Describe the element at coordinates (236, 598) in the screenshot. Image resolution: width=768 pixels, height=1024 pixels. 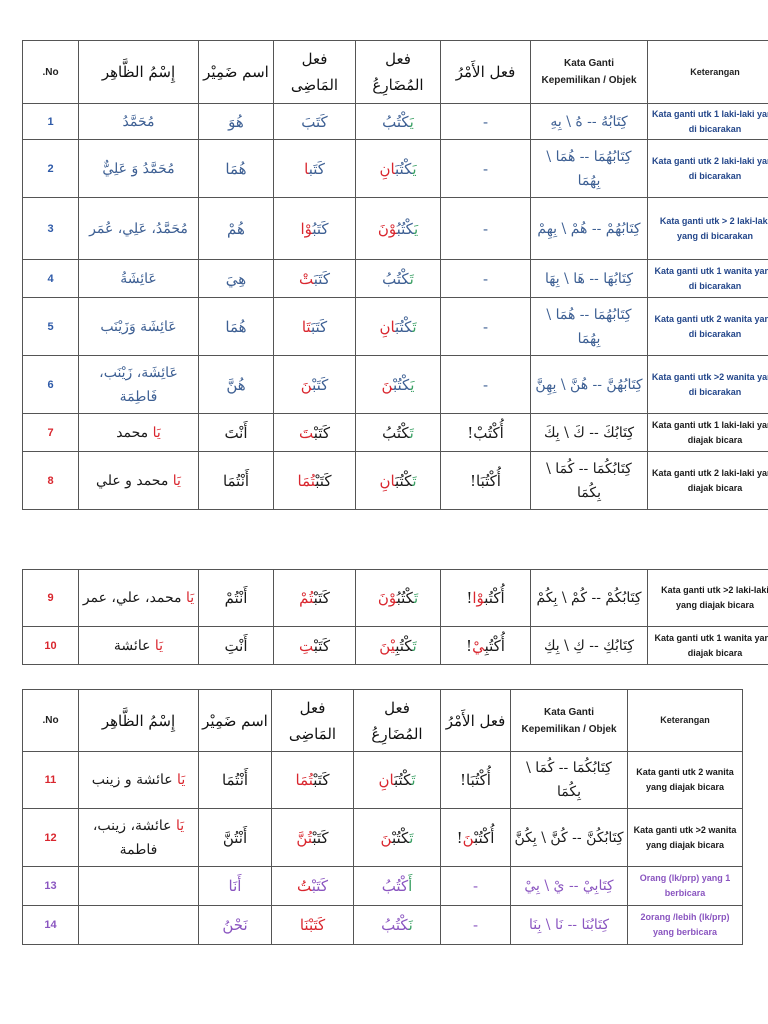
I see `cell-dhamir: أَنْتُمْ` at that location.